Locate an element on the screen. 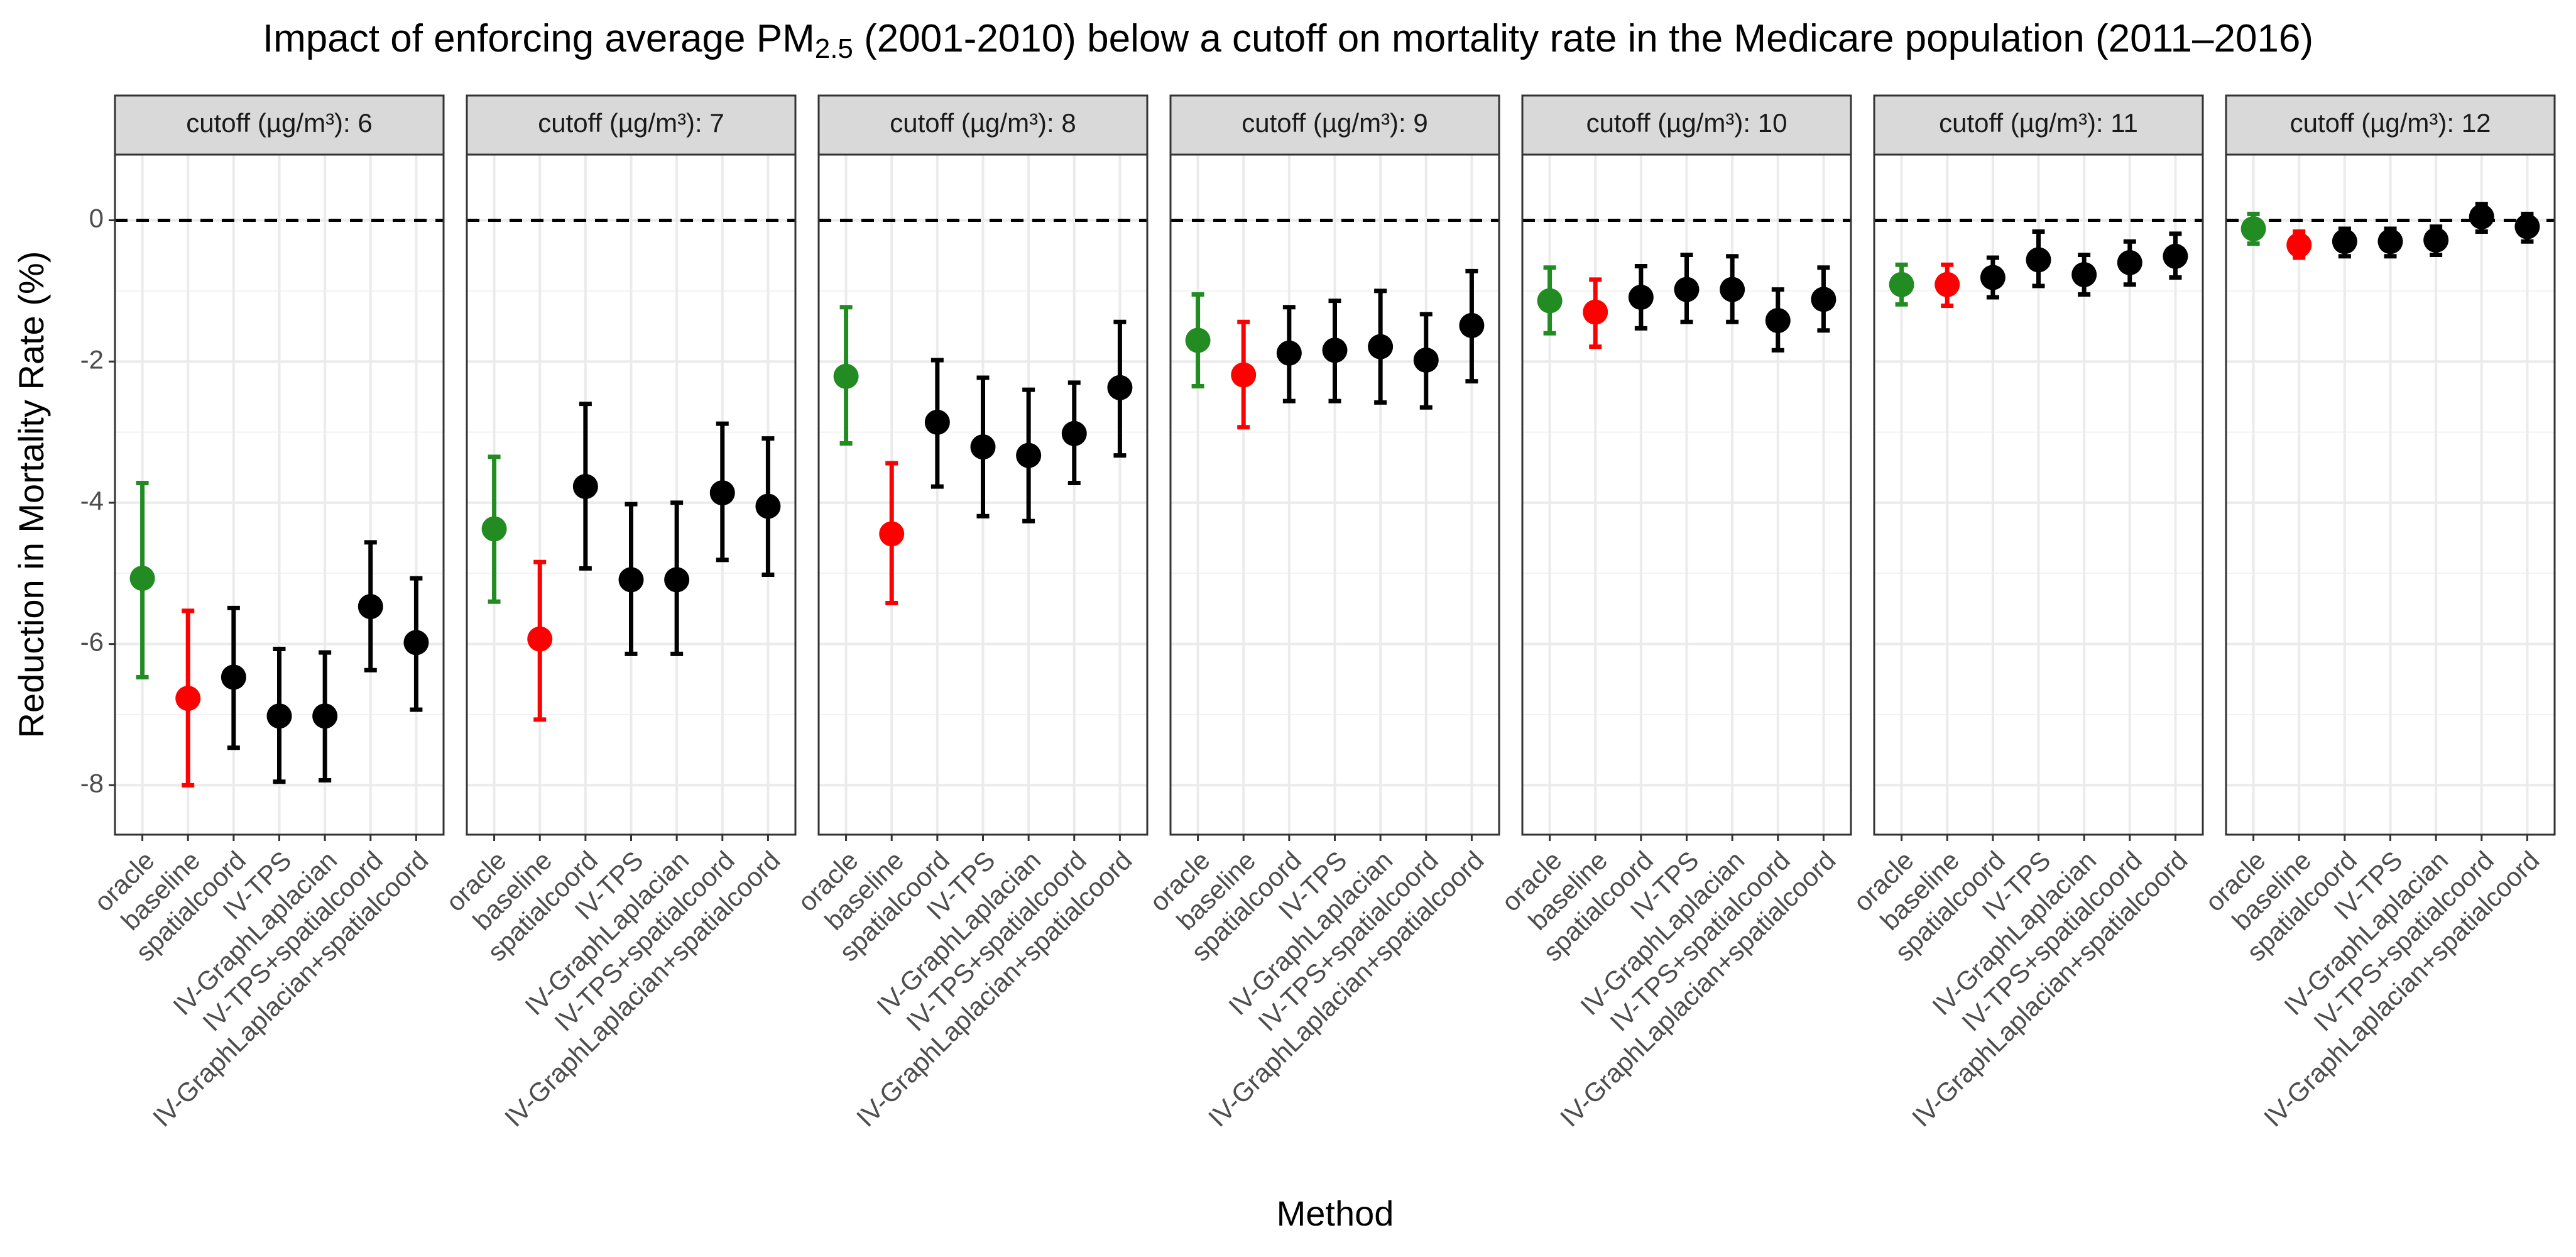 This screenshot has height=1257, width=2576. strip-label: cutoff (µg/m³): 6 is located at coordinates (279, 123).